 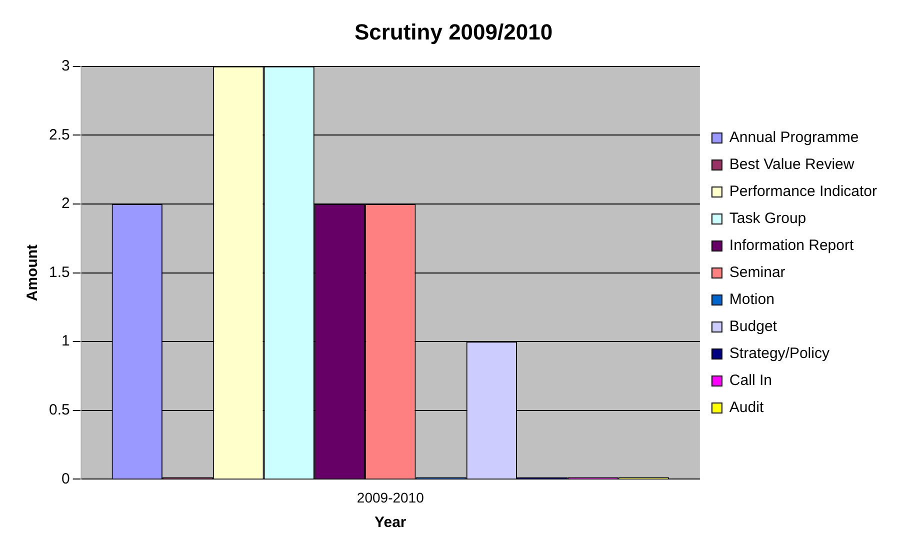 What do you see at coordinates (757, 273) in the screenshot?
I see `legend-label: Seminar` at bounding box center [757, 273].